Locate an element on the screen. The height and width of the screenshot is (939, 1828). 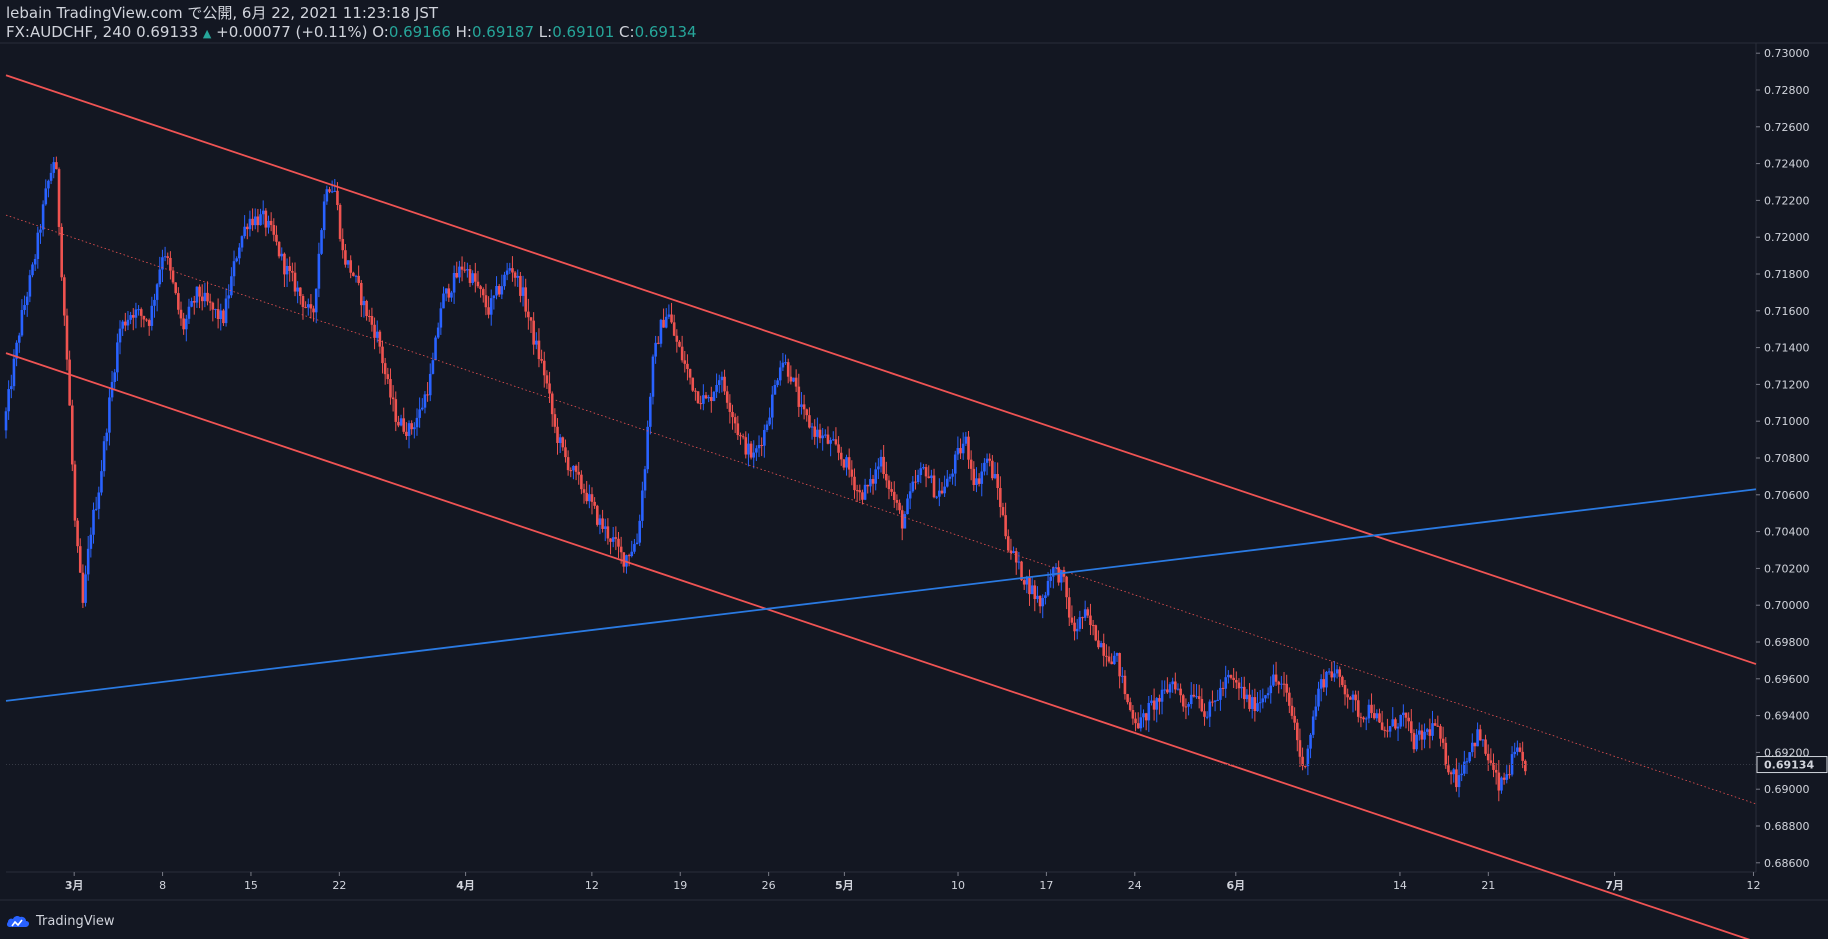
tradingview-cloud-icon is located at coordinates (18, 921).